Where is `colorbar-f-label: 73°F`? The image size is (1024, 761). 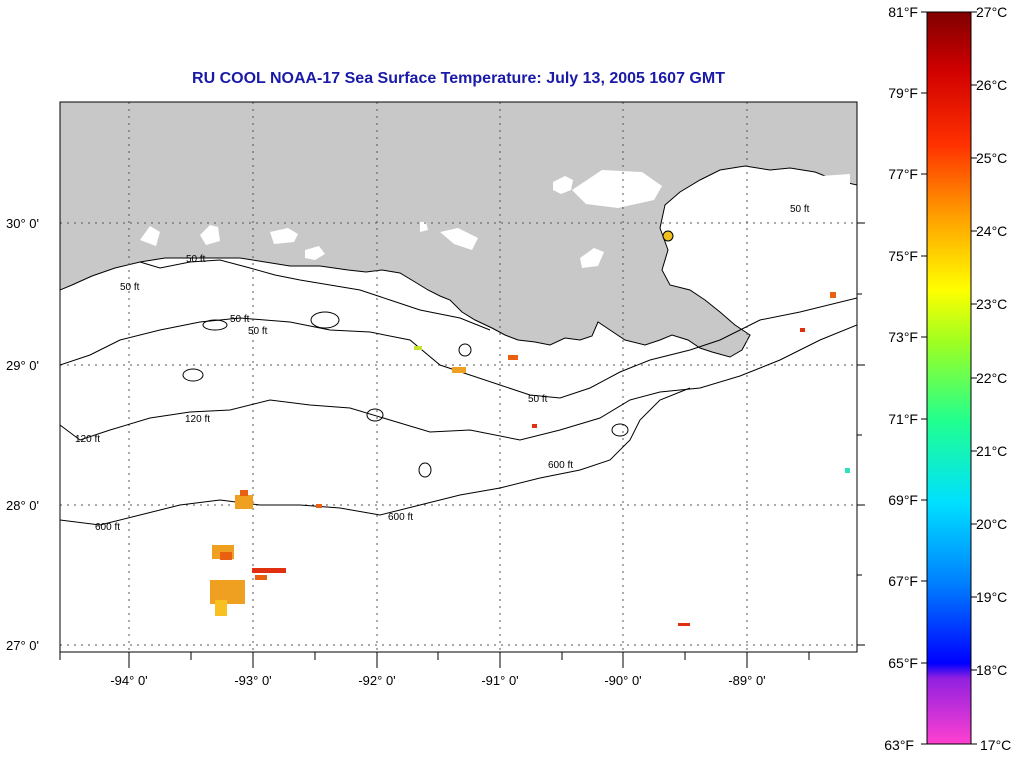
colorbar-f-label: 73°F is located at coordinates (903, 337).